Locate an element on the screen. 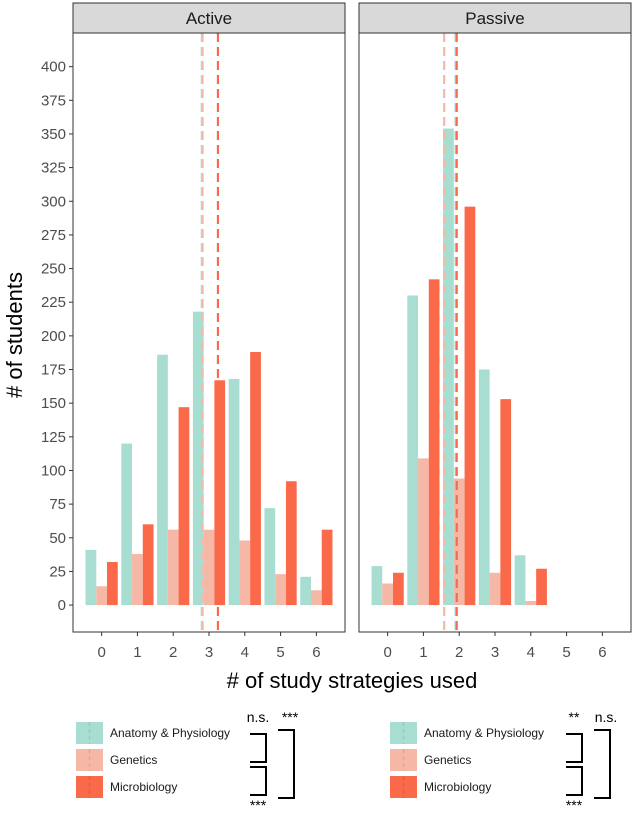  sig-label-ap-micro: n.s. is located at coordinates (606, 717).